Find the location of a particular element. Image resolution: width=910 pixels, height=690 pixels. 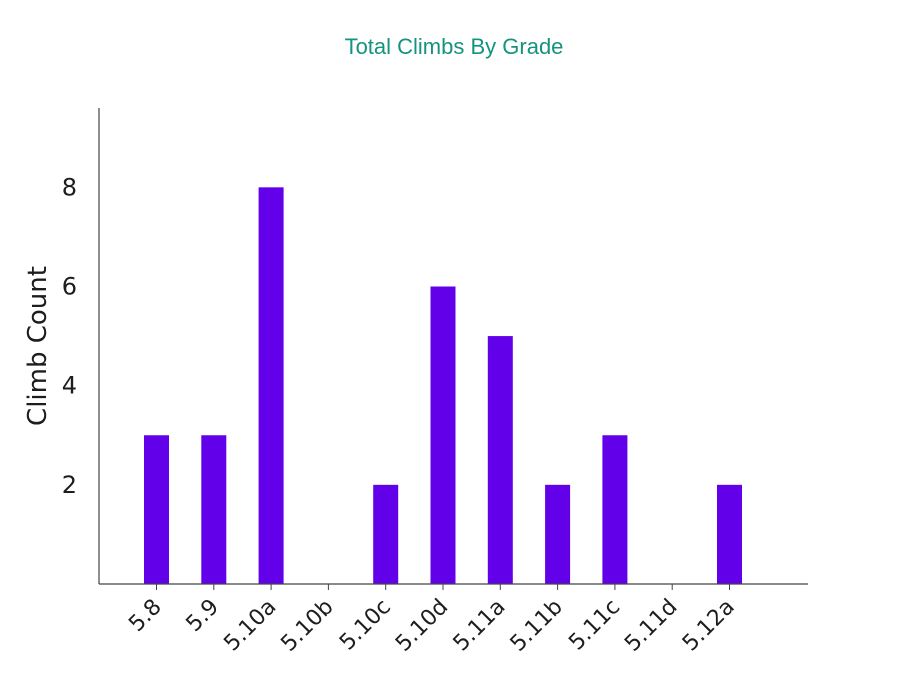

y-tick-label: 6 is located at coordinates (69, 287).